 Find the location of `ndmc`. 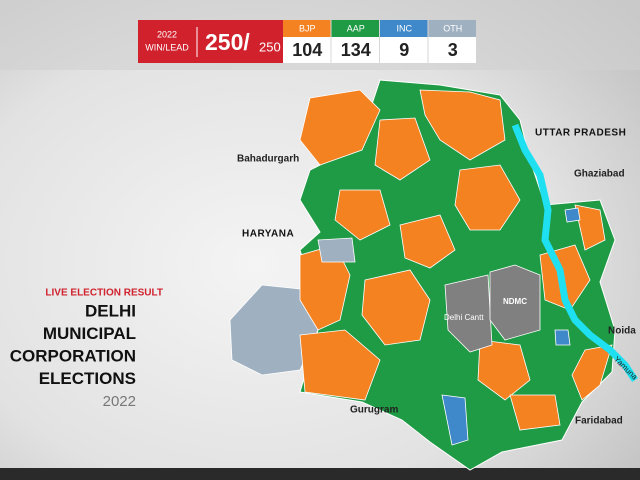

ndmc is located at coordinates (515, 302).